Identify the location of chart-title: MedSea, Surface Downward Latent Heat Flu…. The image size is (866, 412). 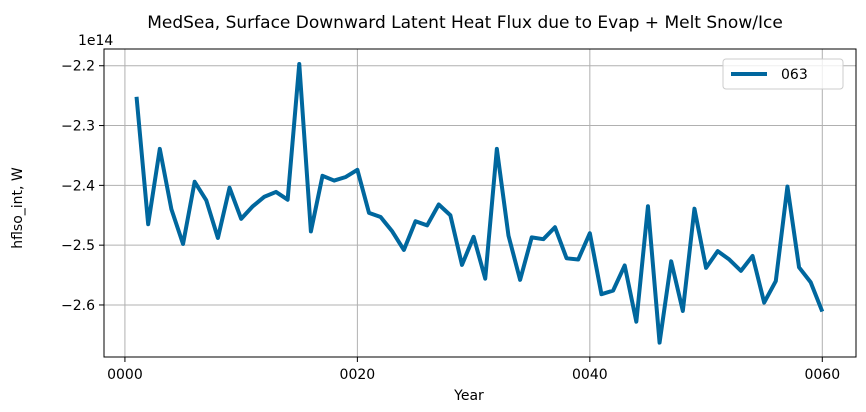
(465, 23).